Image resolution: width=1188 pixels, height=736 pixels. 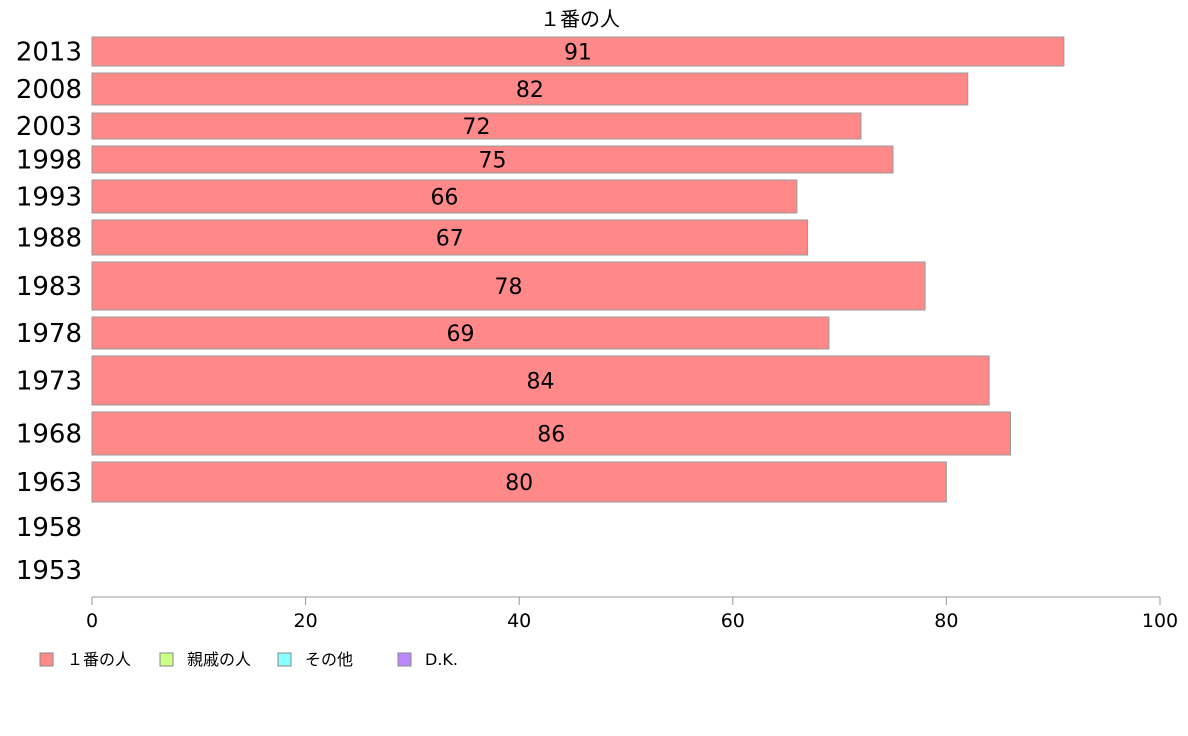 I want to click on data-label: 84, so click(x=541, y=382).